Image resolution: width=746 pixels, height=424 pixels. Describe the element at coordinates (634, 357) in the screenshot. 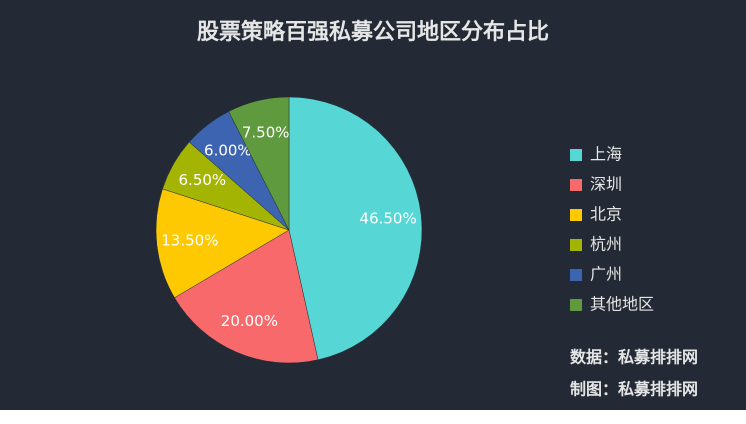

I see `source-note: 数据：私募排排网` at that location.